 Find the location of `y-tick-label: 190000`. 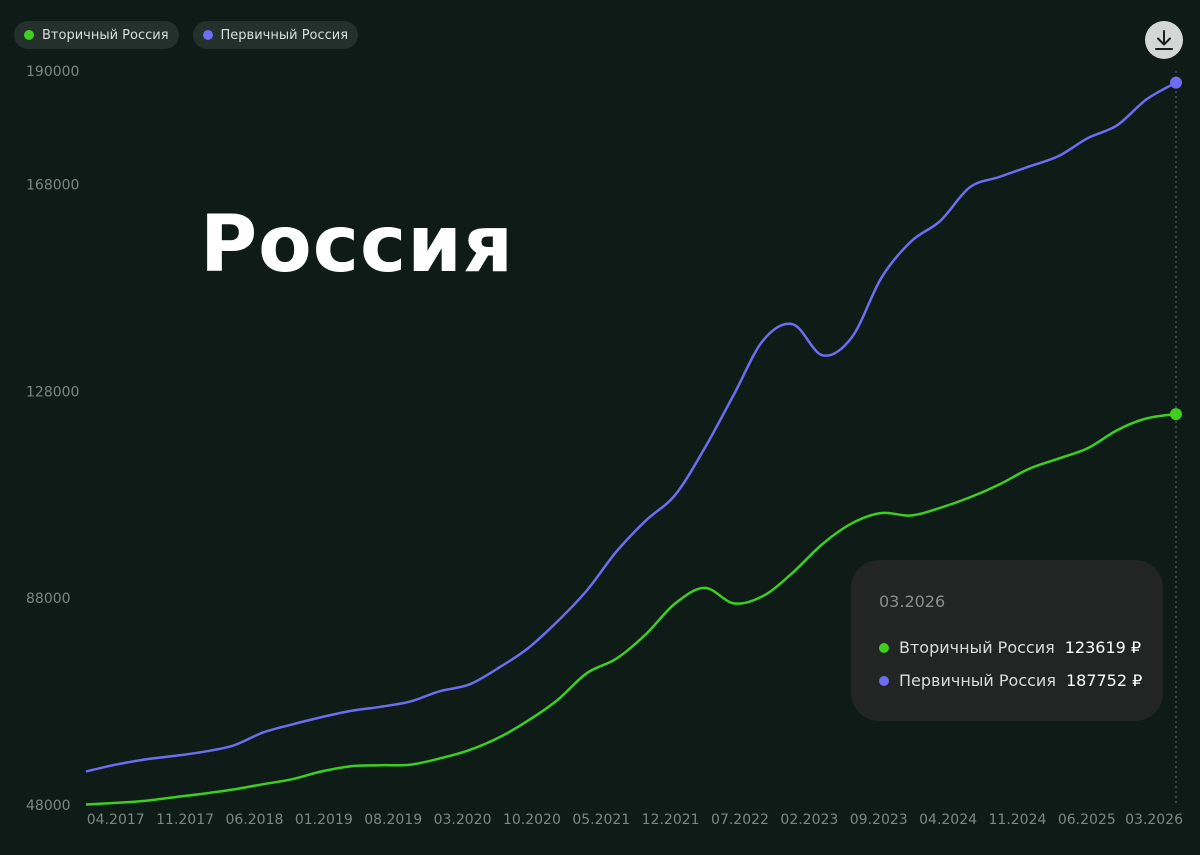

y-tick-label: 190000 is located at coordinates (52, 72).